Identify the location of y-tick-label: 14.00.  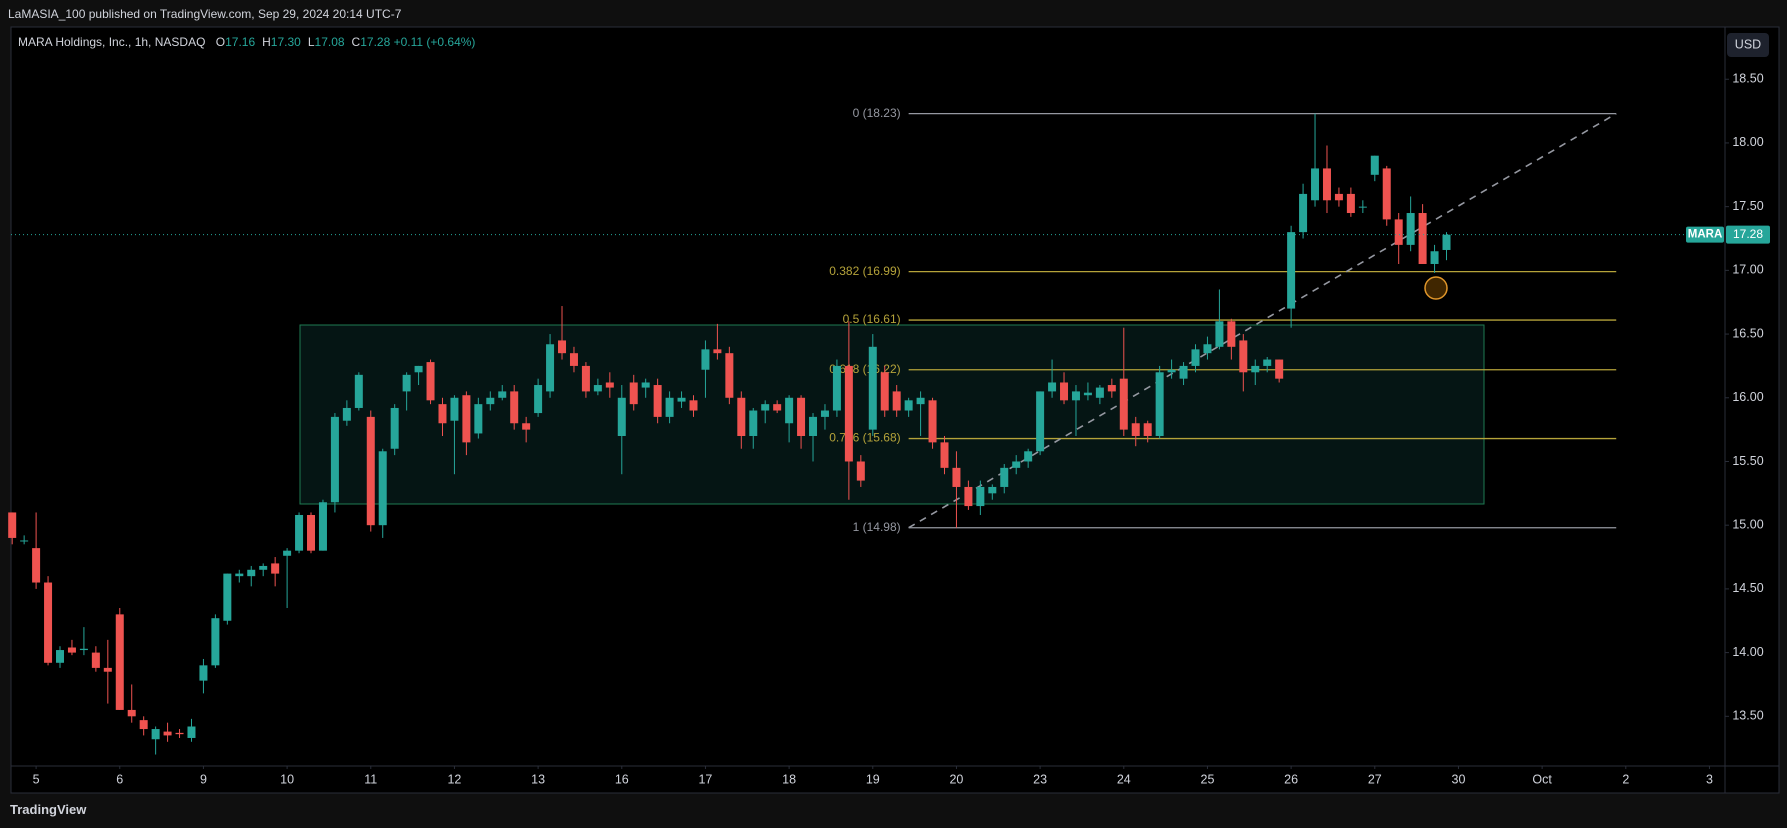
(1747, 652).